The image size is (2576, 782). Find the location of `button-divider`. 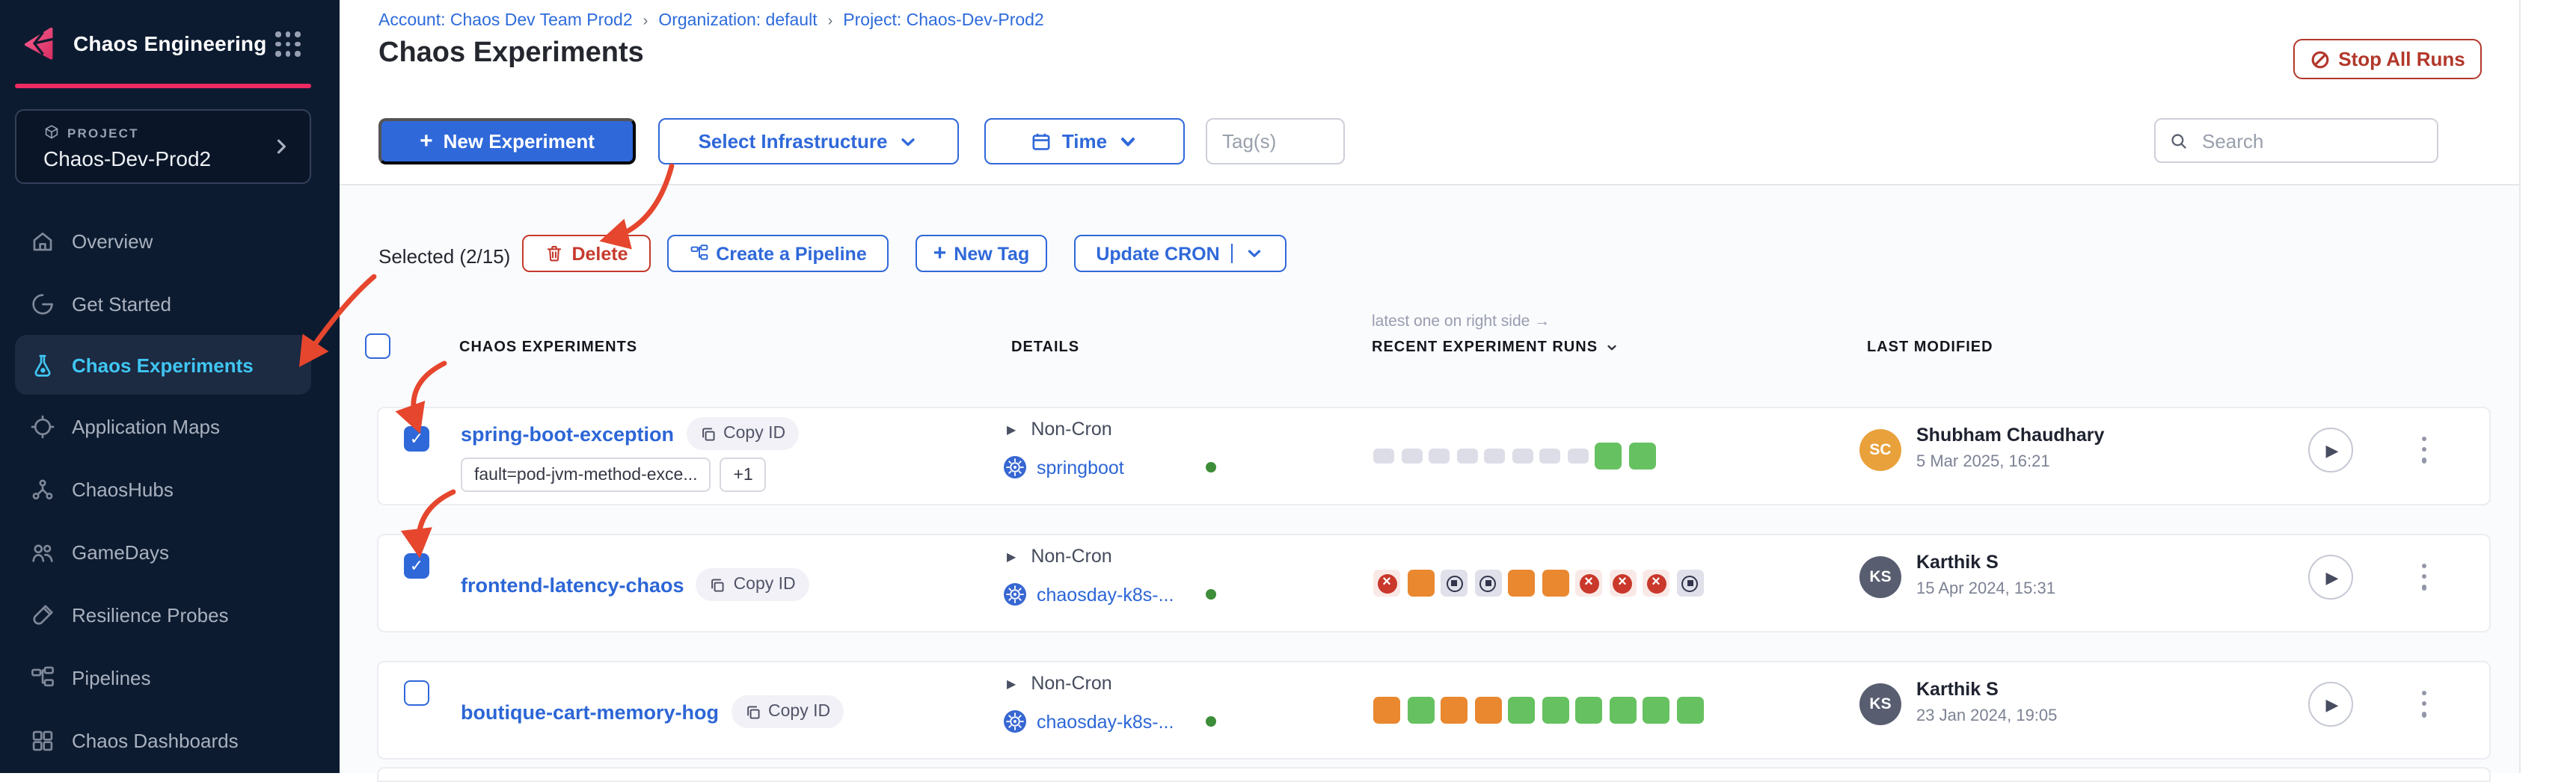

button-divider is located at coordinates (1232, 254).